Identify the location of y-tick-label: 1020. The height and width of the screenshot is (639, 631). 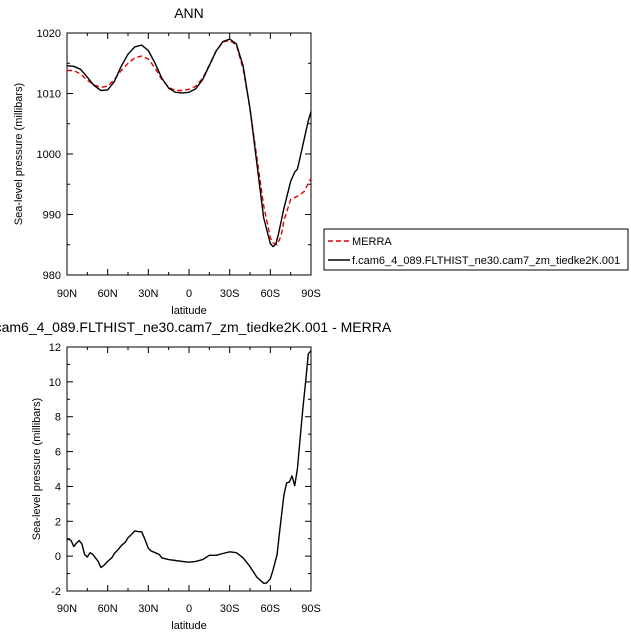
(49, 34).